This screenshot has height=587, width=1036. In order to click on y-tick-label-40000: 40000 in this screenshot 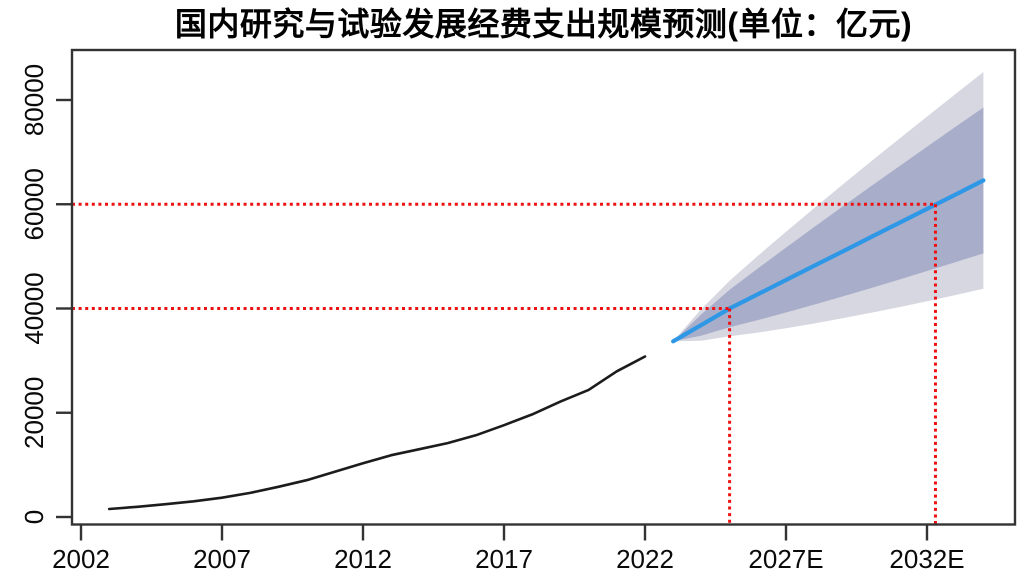, I will do `click(34, 308)`.